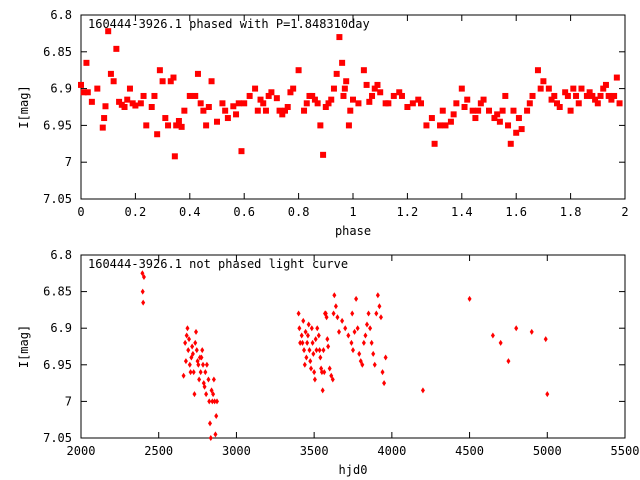 The image size is (640, 480). I want to click on light-curve-plot-title: 160444-3926.1 not phased light curve, so click(218, 264).